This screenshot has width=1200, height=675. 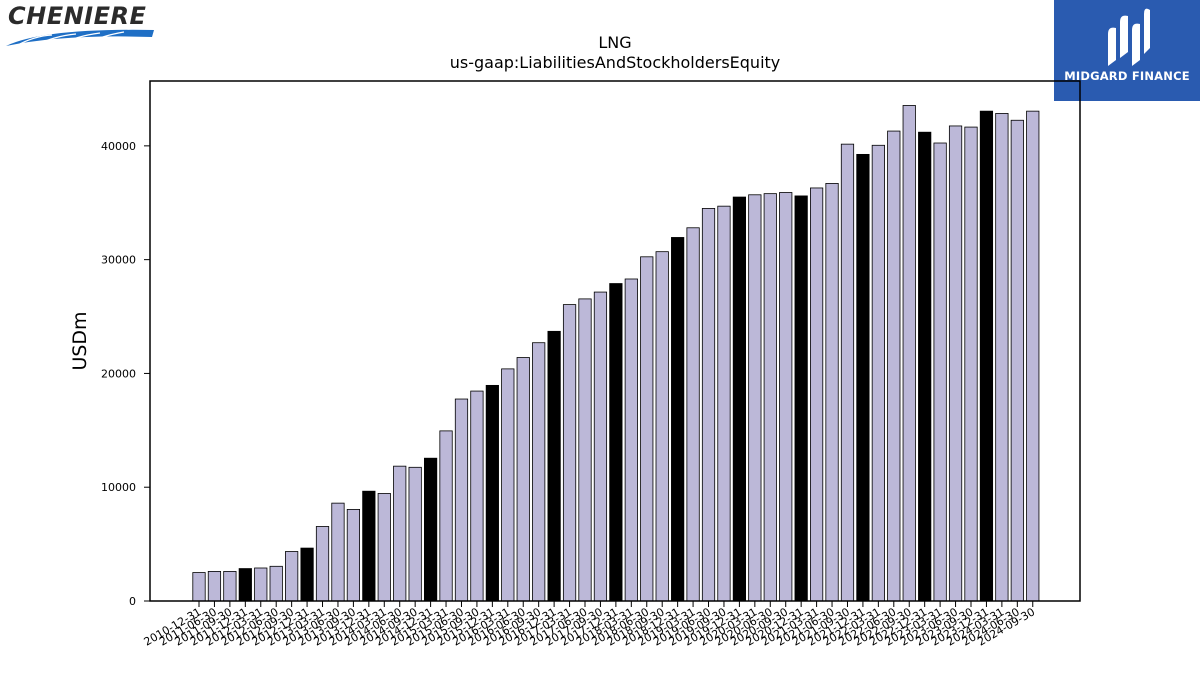 I want to click on y-tick-label: 40000, so click(x=118, y=146).